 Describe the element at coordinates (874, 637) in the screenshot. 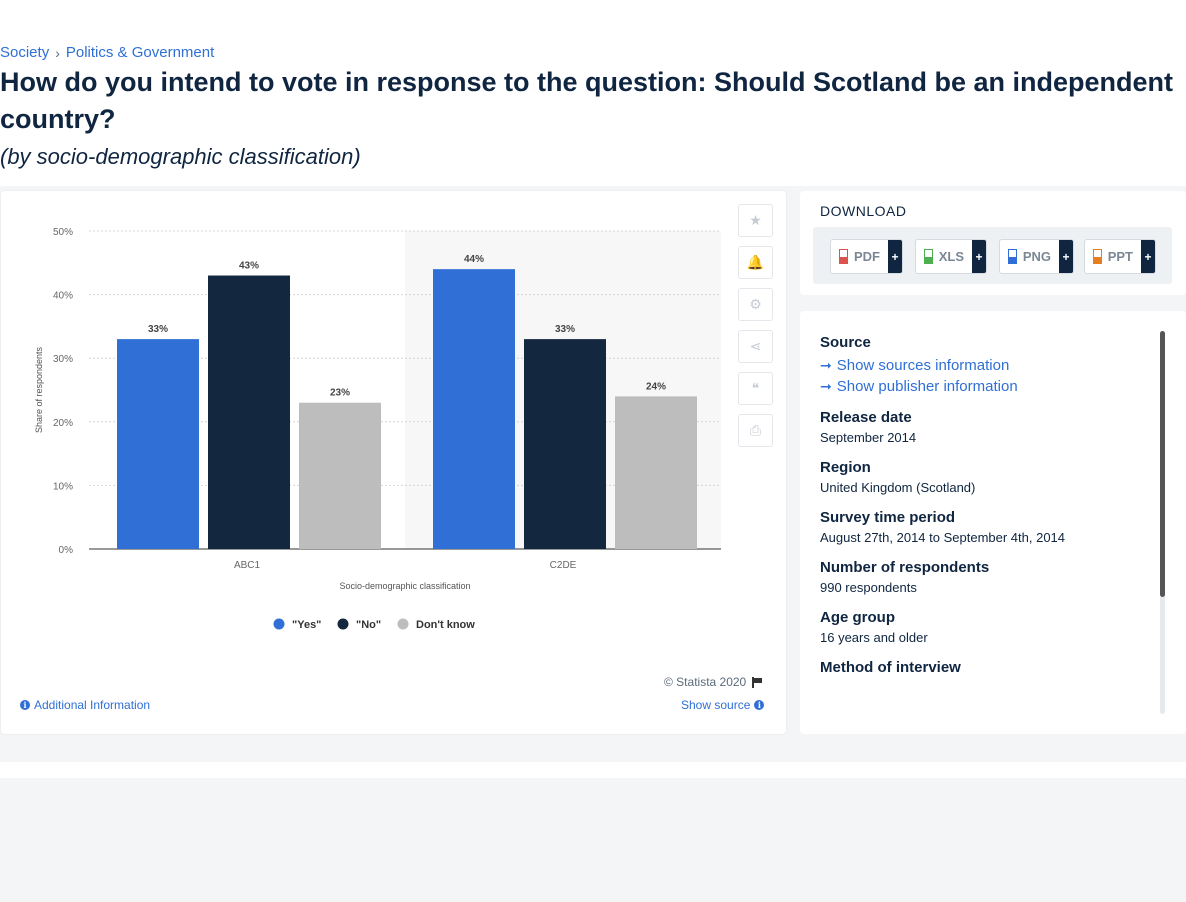

I see `meta-value: 16 years and older` at that location.